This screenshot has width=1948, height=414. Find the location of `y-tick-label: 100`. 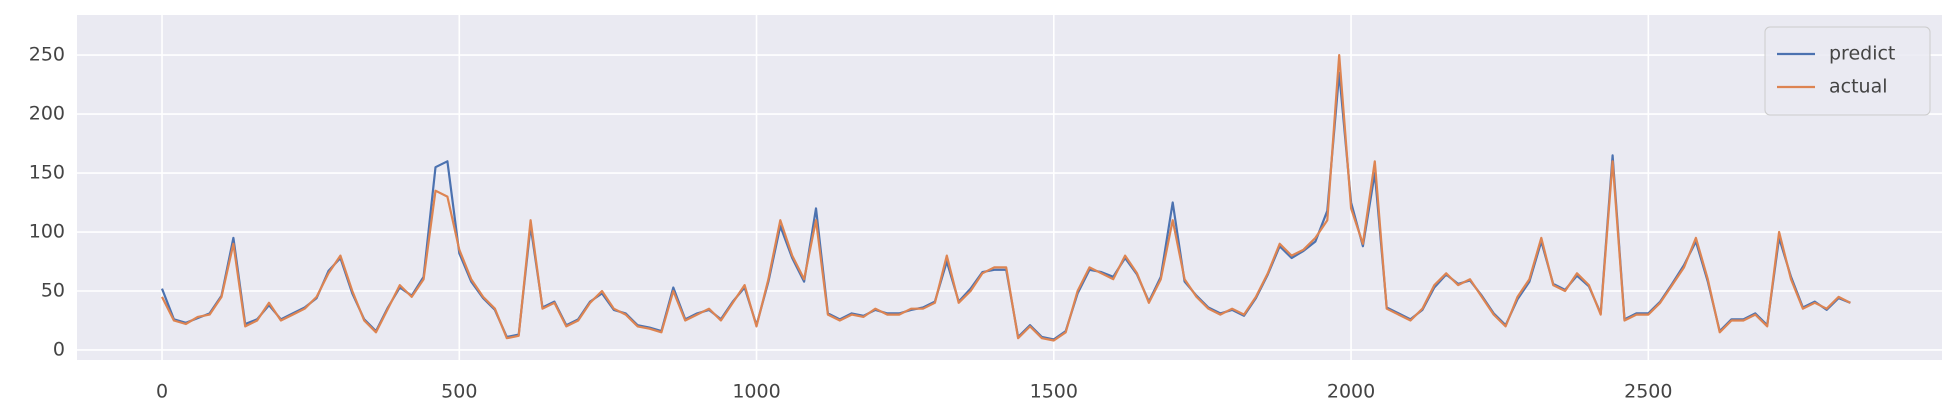

y-tick-label: 100 is located at coordinates (47, 232).